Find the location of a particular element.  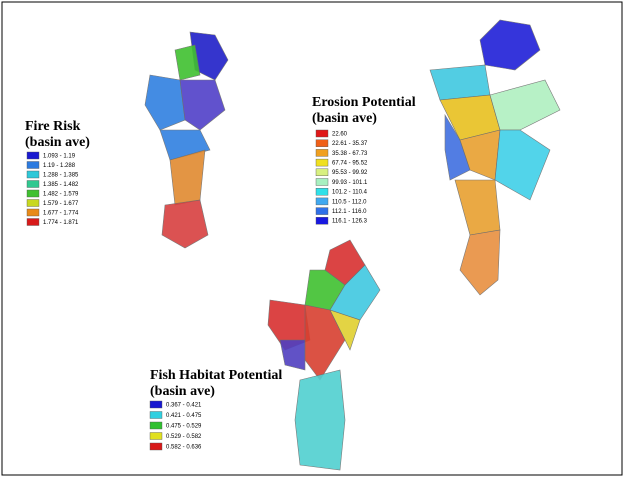

legend-label: 1.288 - 1.385 is located at coordinates (61, 175).